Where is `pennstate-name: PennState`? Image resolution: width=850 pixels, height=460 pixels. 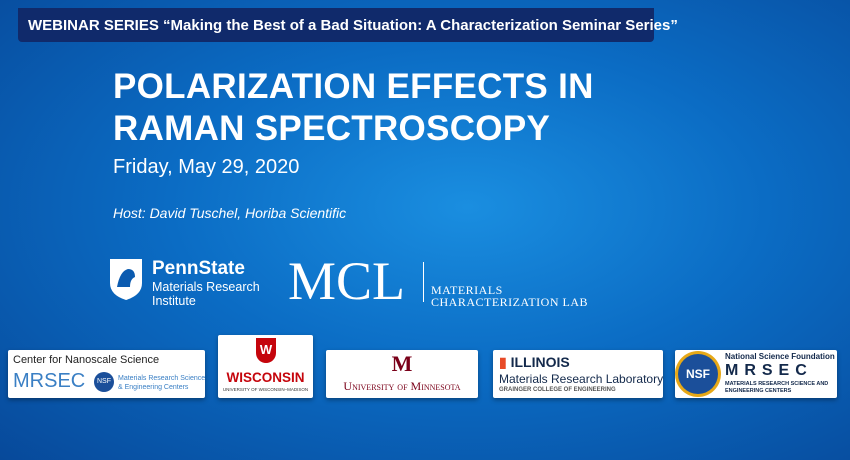 pennstate-name: PennState is located at coordinates (198, 268).